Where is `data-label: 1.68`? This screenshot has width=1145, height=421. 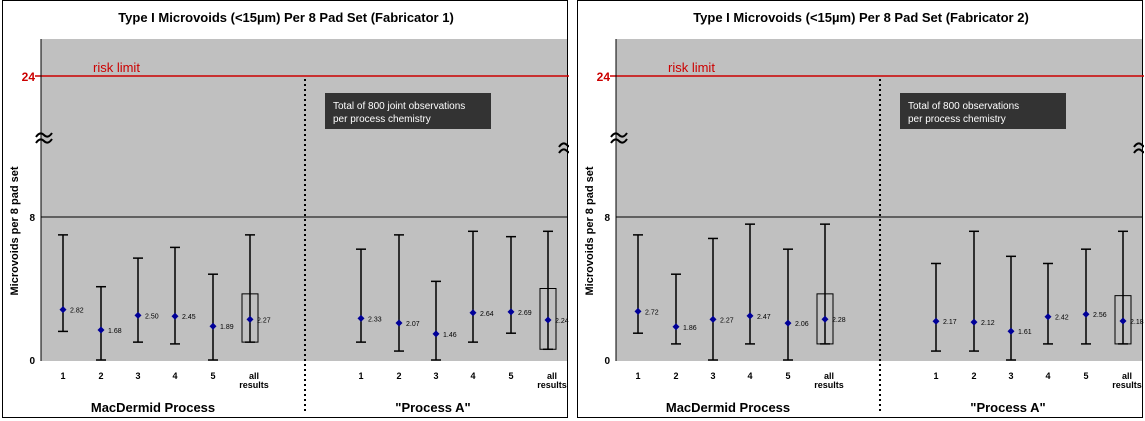 data-label: 1.68 is located at coordinates (115, 331).